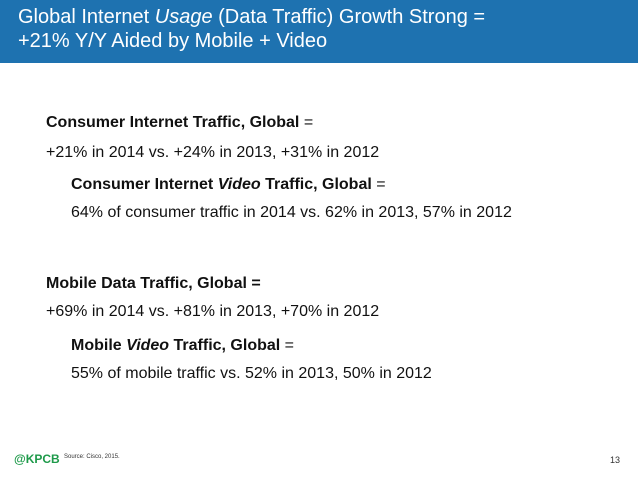 The height and width of the screenshot is (479, 638). Describe the element at coordinates (180, 122) in the screenshot. I see `consumer-heading: Consumer Internet Traffic, Global =` at that location.